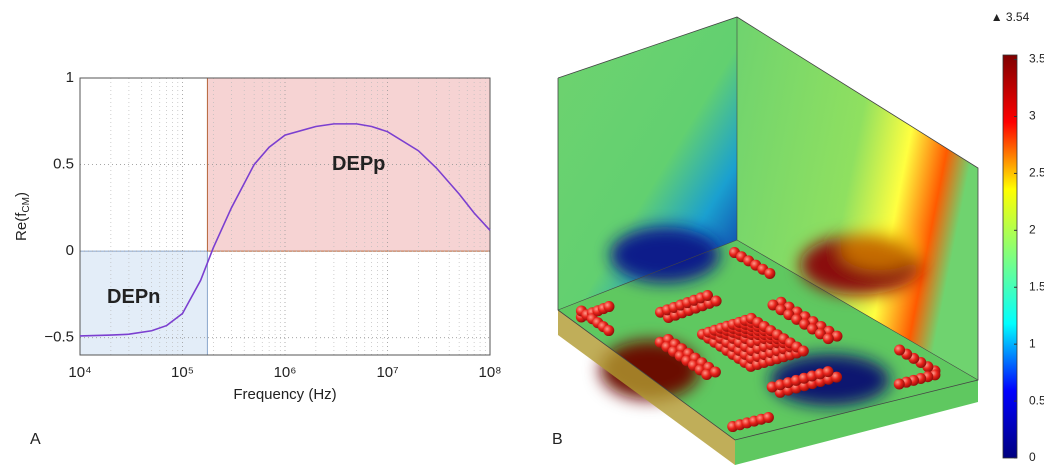 This screenshot has width=1044, height=467. Describe the element at coordinates (63, 164) in the screenshot. I see `y-tick-label: 0.5` at that location.